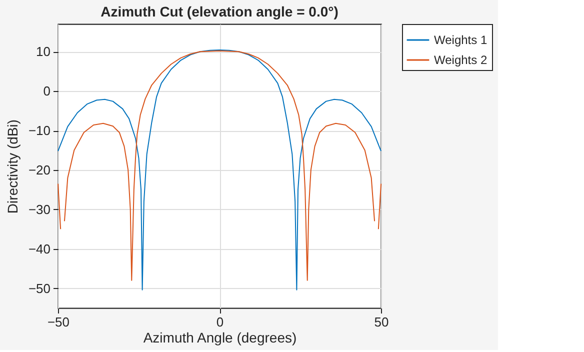  What do you see at coordinates (12, 166) in the screenshot?
I see `y-axis-title: Directivity (dBi)` at bounding box center [12, 166].